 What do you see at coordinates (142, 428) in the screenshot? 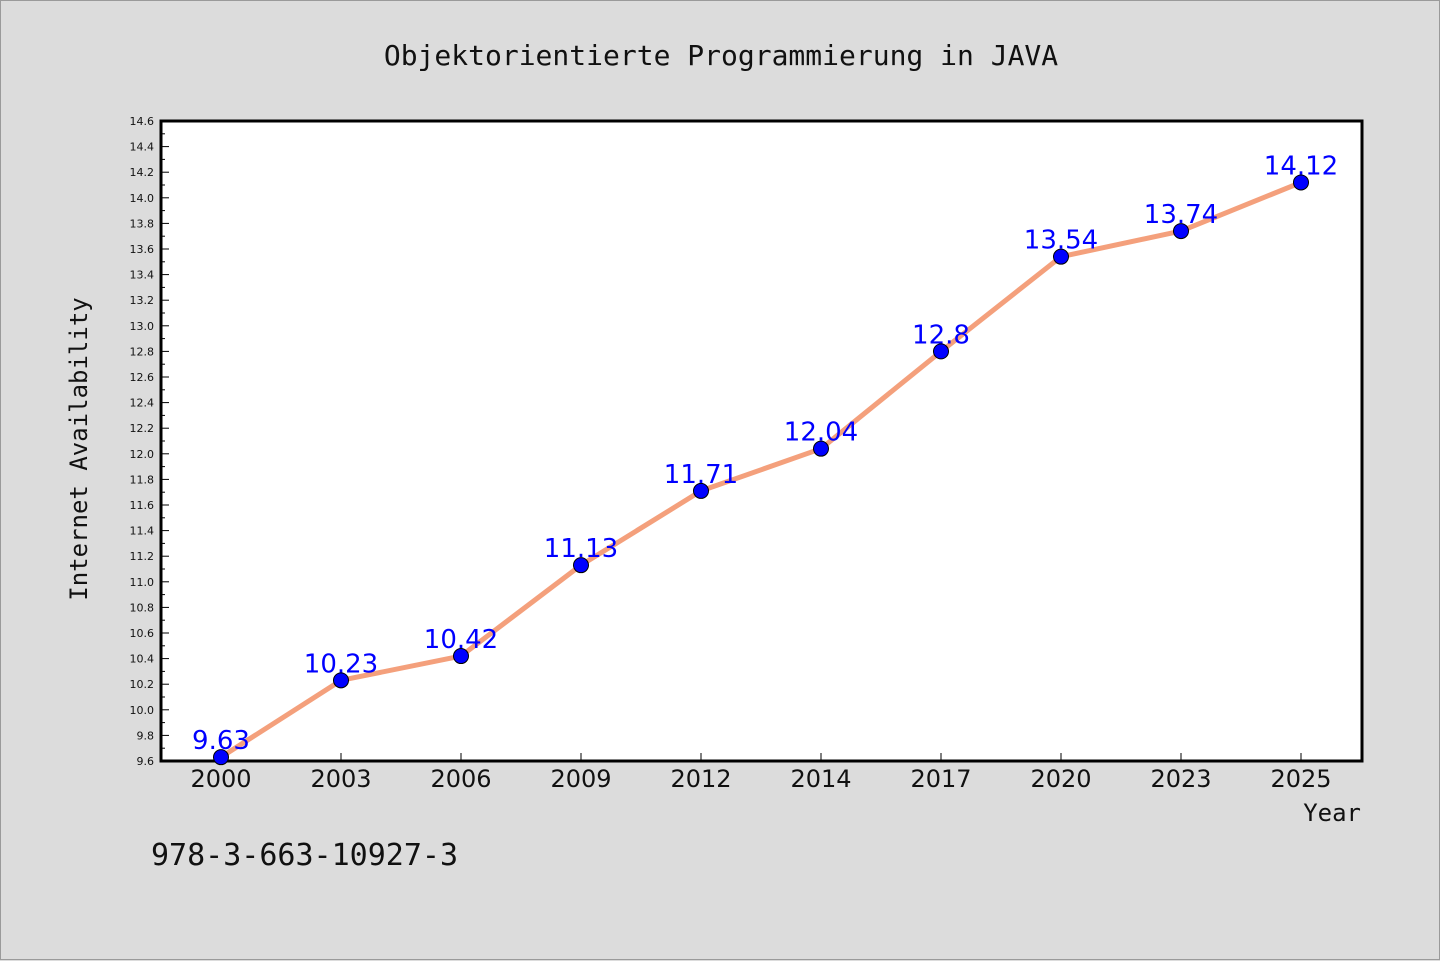
I see `y-tick-label: 12.2` at bounding box center [142, 428].